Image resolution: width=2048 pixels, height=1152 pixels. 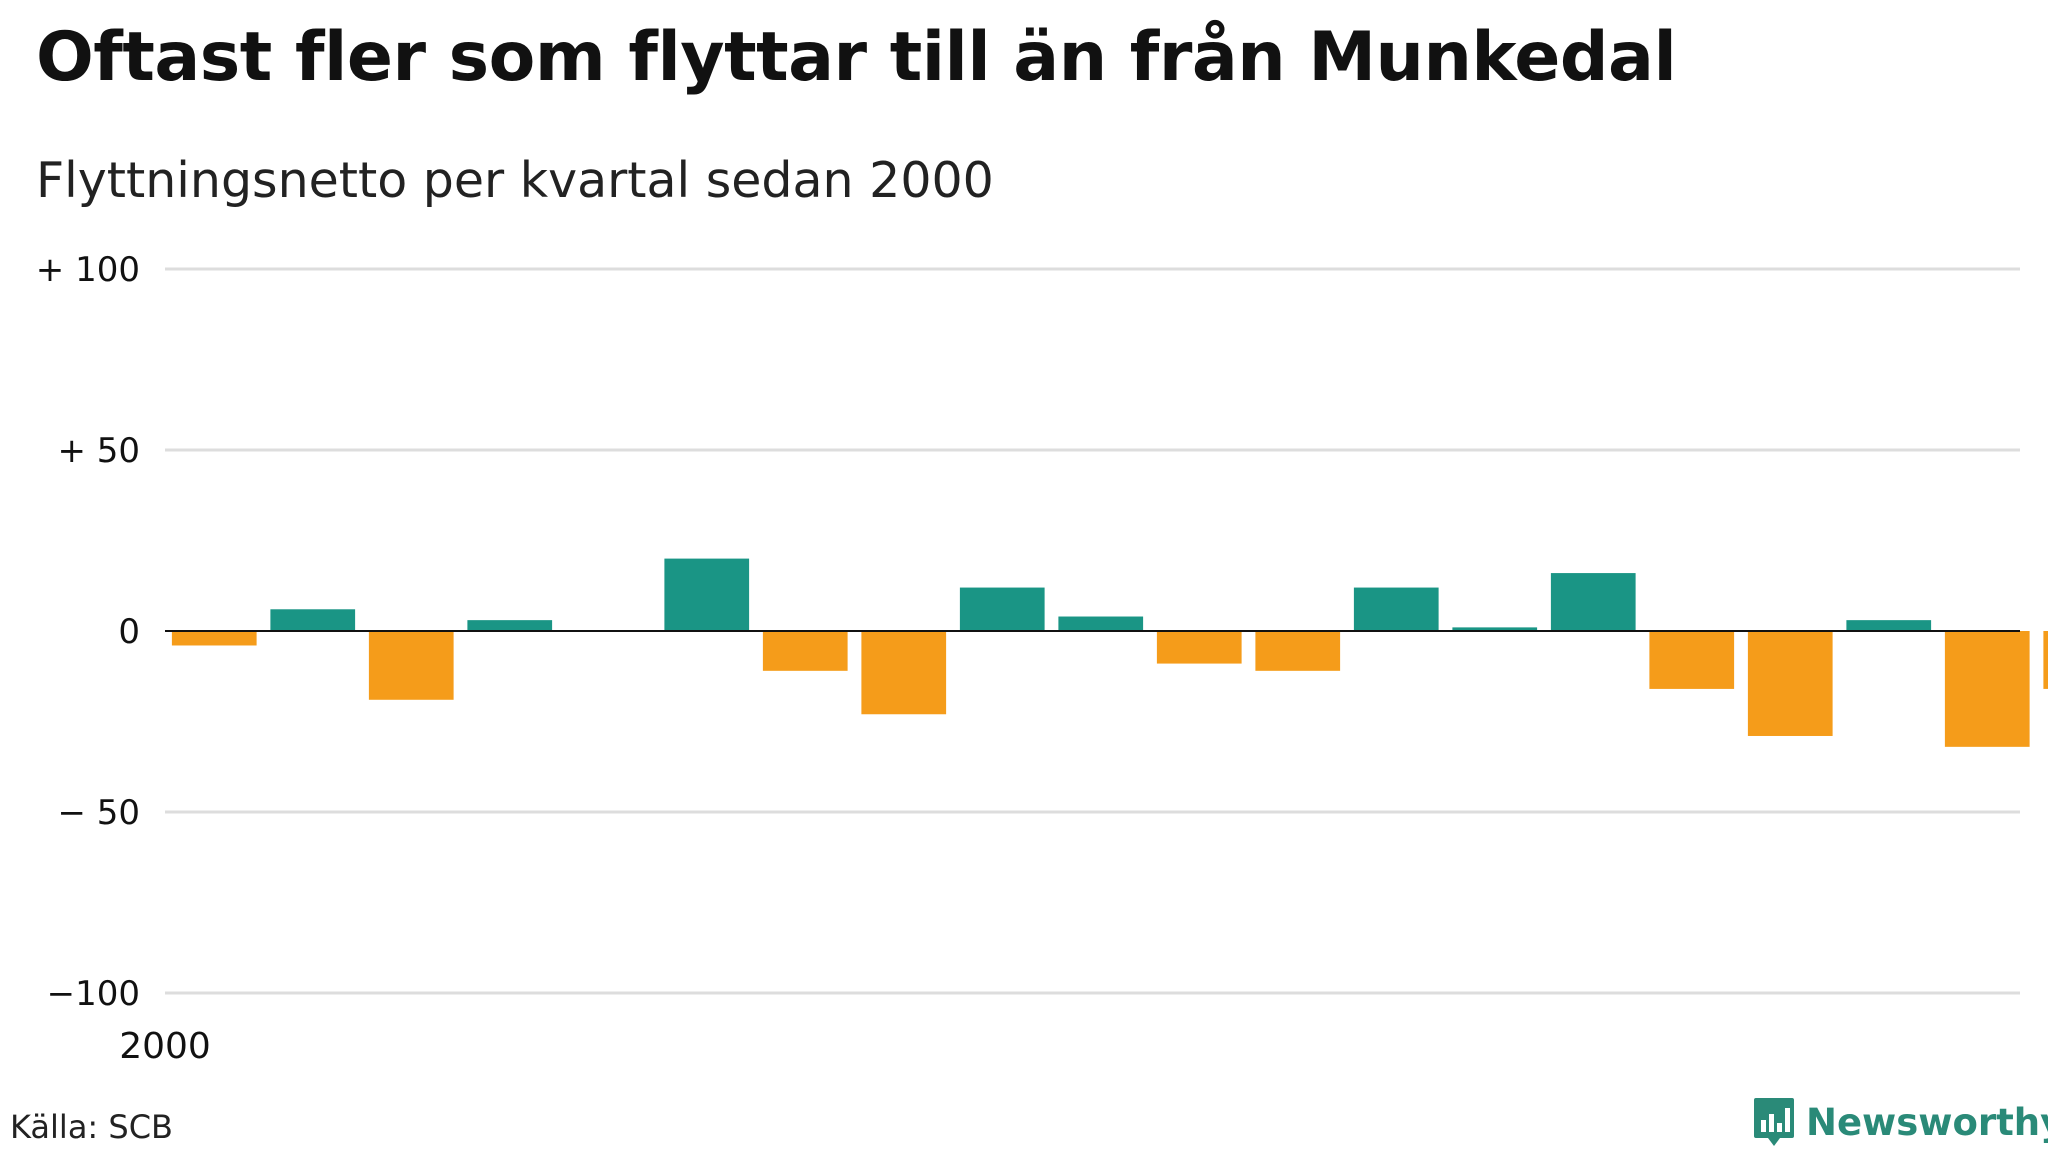 I want to click on x-axis-labels: 20002005201020152020, so click(x=165, y=1046).